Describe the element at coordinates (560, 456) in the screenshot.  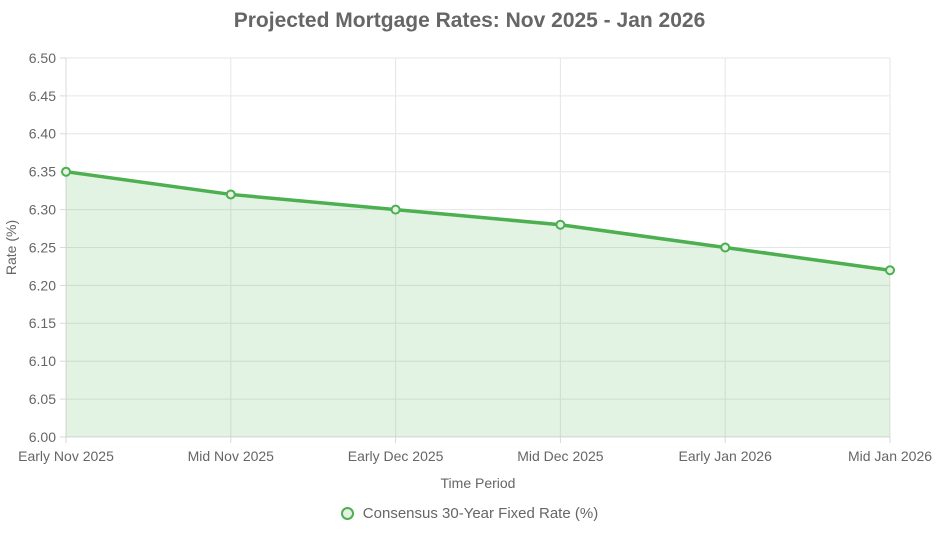
I see `x-tick-label: Mid Dec 2025` at that location.